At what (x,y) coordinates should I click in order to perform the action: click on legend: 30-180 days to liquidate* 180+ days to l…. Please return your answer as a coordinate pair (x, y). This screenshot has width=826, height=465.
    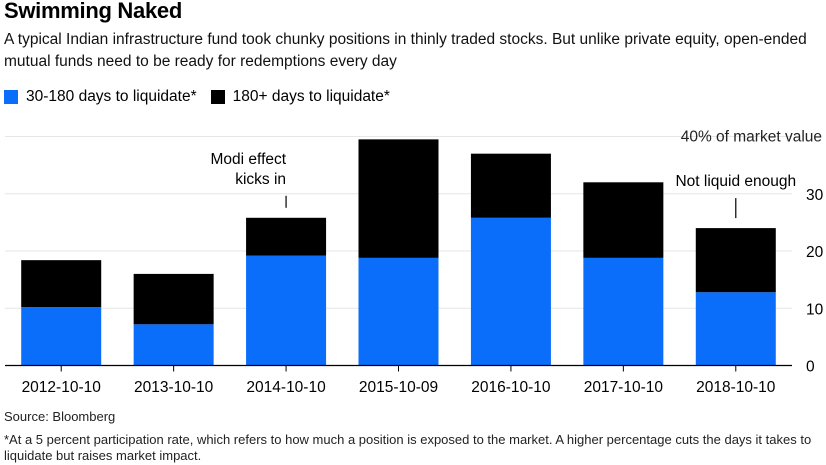
    Looking at the image, I should click on (197, 97).